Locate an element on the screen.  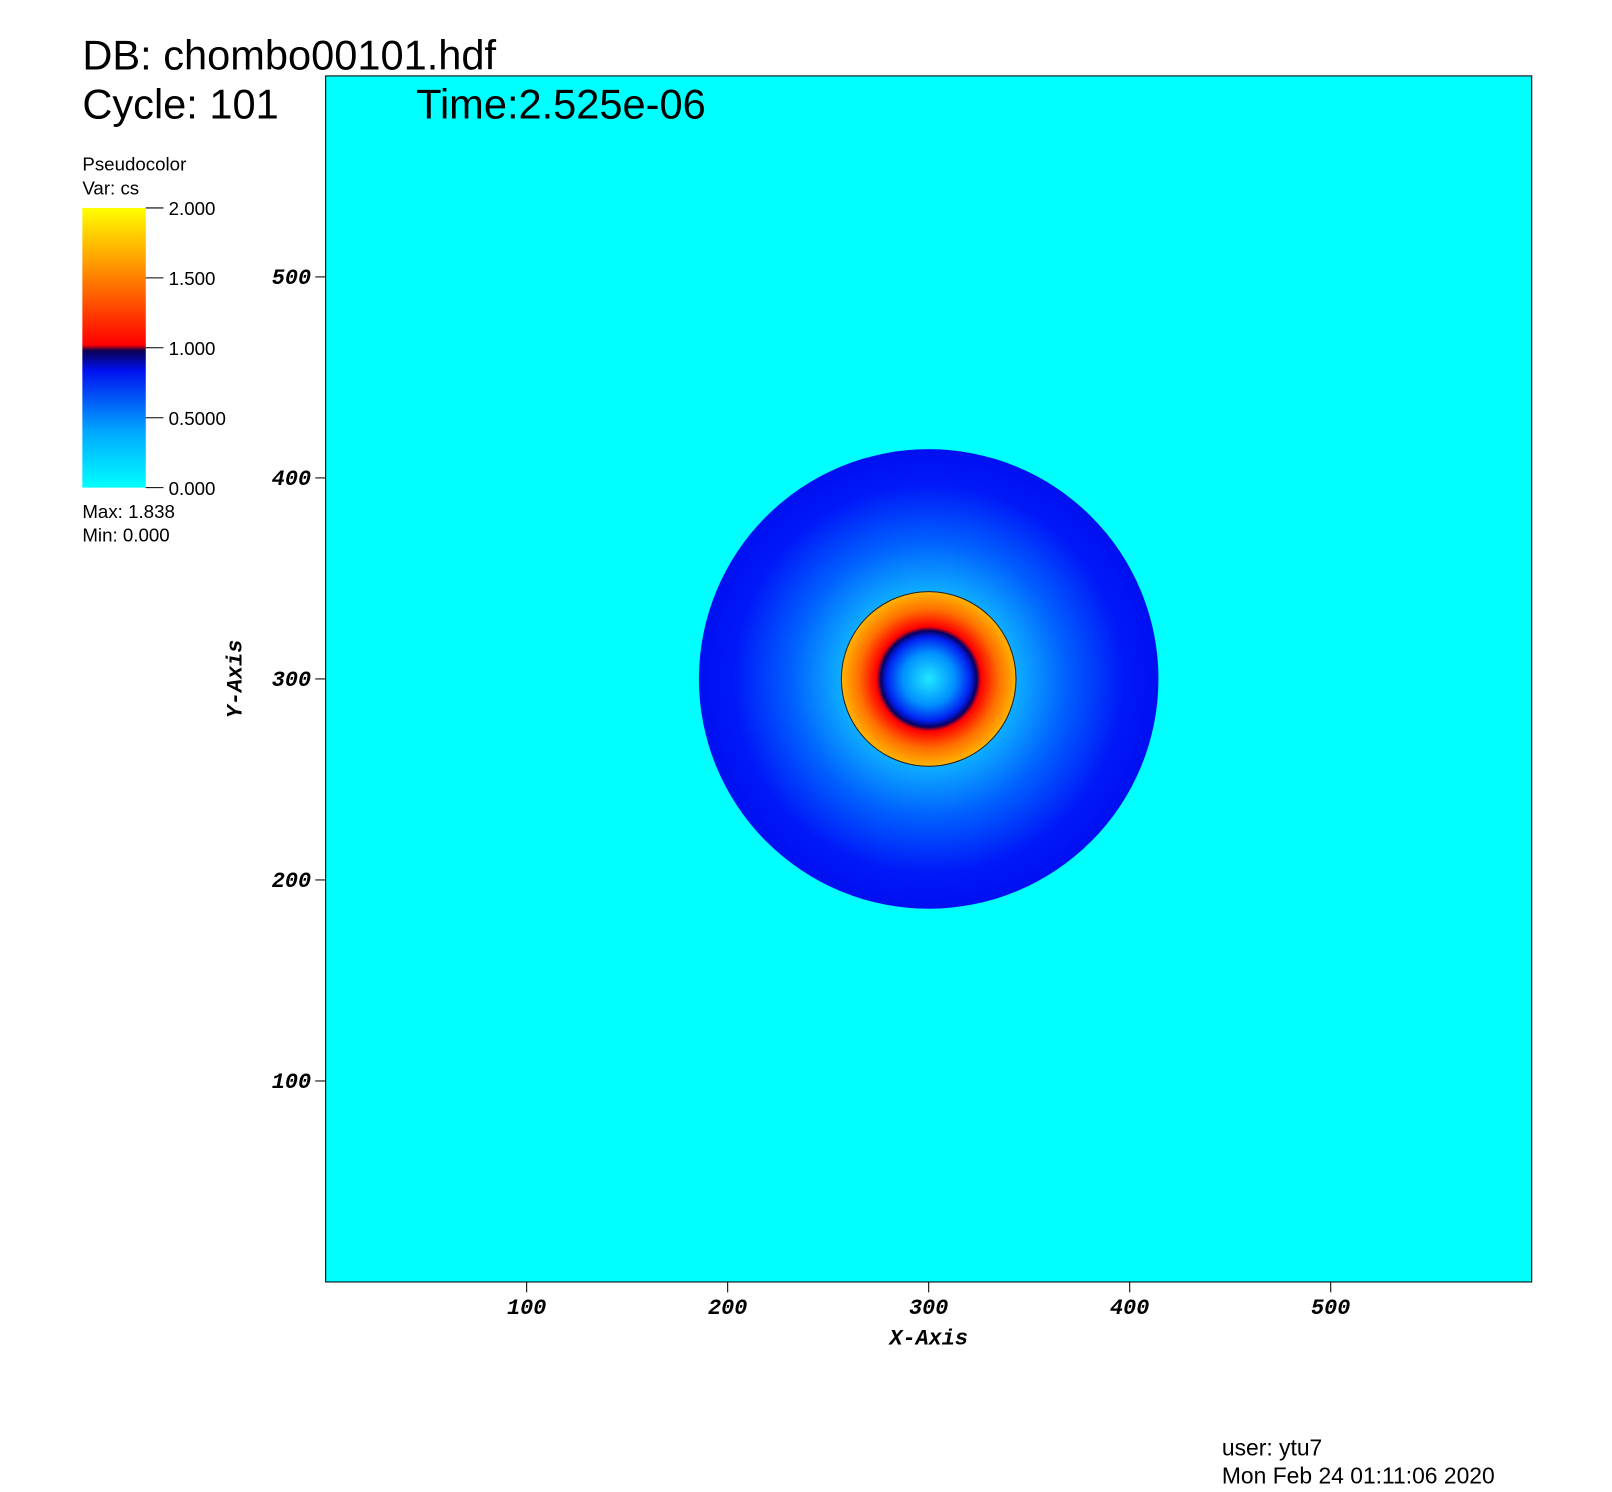
colorbar-tick-label: 0.5000 is located at coordinates (197, 418).